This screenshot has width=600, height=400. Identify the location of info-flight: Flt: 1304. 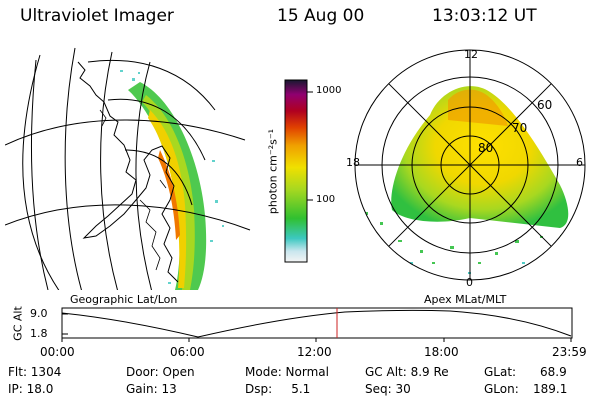
(35, 372).